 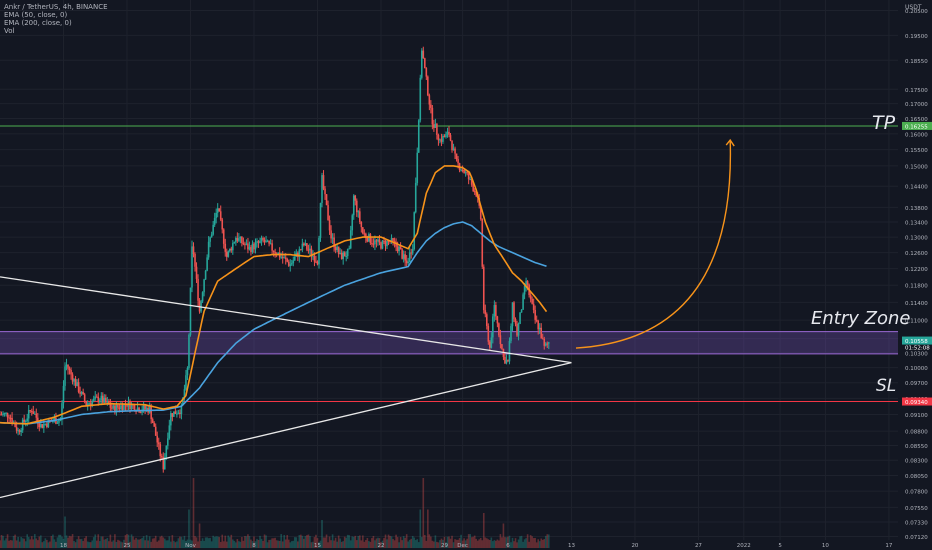 What do you see at coordinates (56, 7) in the screenshot?
I see `legend-symbol: Ankr / TetherUS, 4h, BINANCE` at bounding box center [56, 7].